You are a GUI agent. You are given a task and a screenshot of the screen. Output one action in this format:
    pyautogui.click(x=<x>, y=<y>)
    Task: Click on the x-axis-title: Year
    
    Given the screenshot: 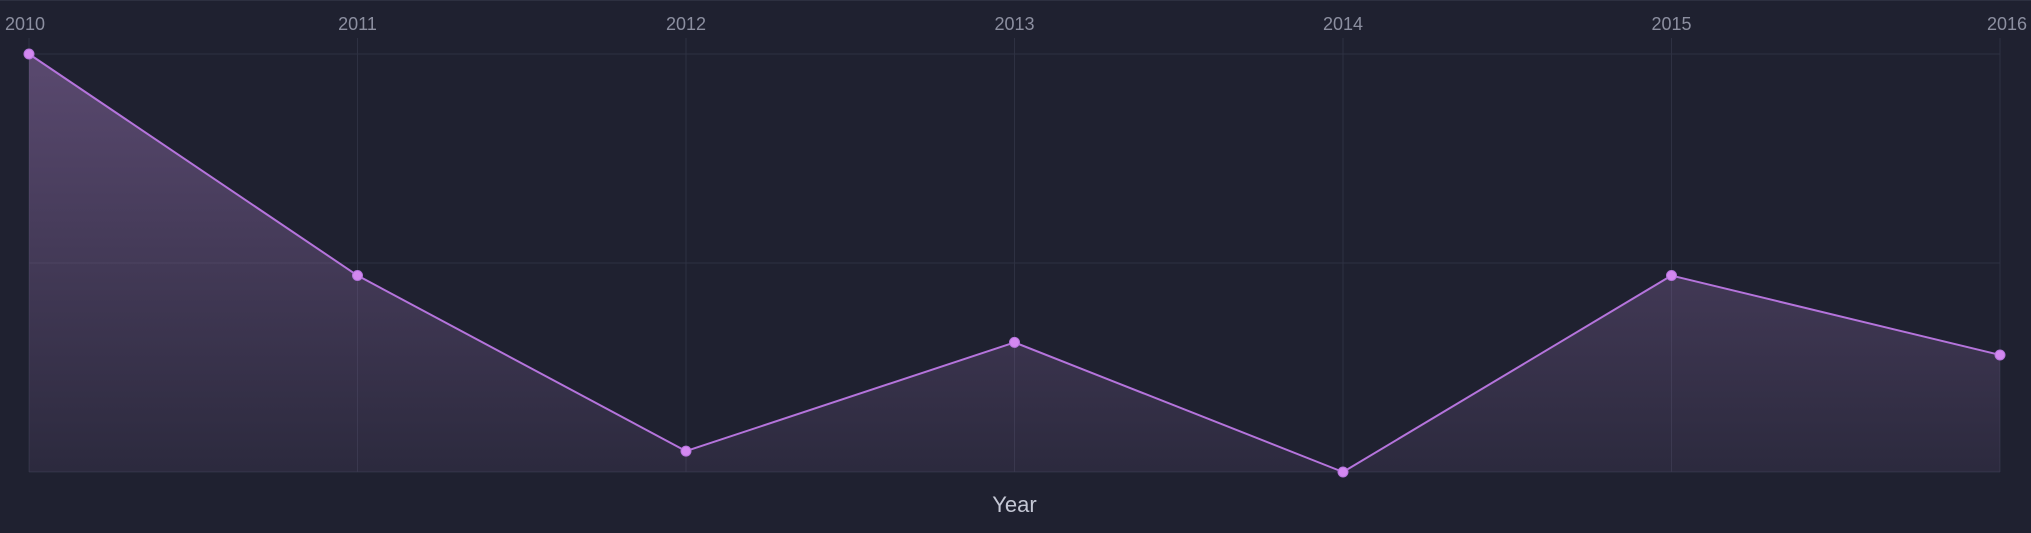 What is the action you would take?
    pyautogui.click(x=1014, y=504)
    